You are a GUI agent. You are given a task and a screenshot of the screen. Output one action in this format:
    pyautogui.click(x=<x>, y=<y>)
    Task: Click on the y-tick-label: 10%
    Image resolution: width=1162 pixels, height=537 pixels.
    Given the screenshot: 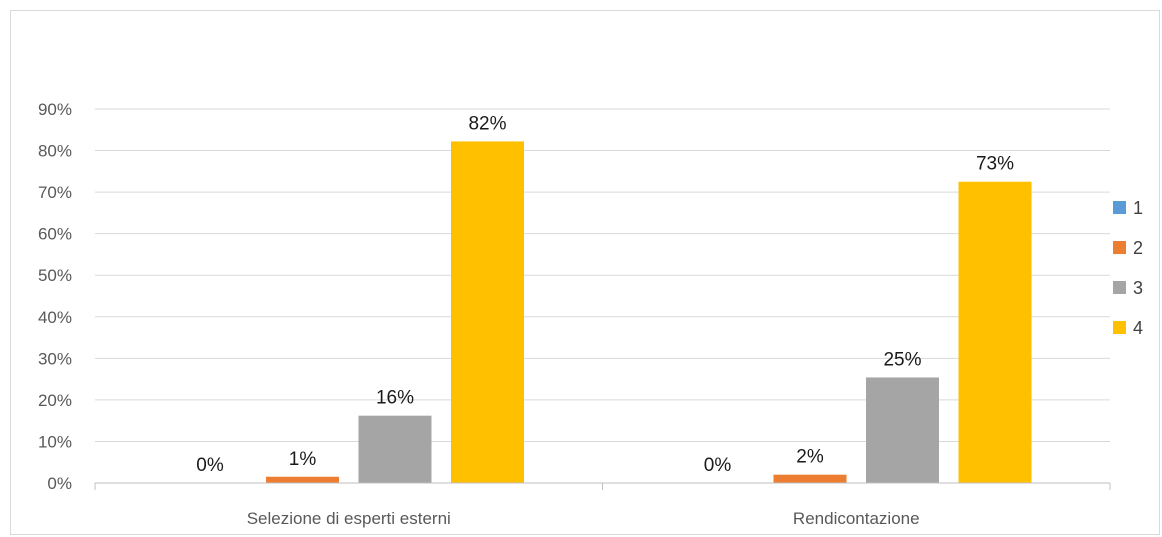 What is the action you would take?
    pyautogui.click(x=55, y=441)
    